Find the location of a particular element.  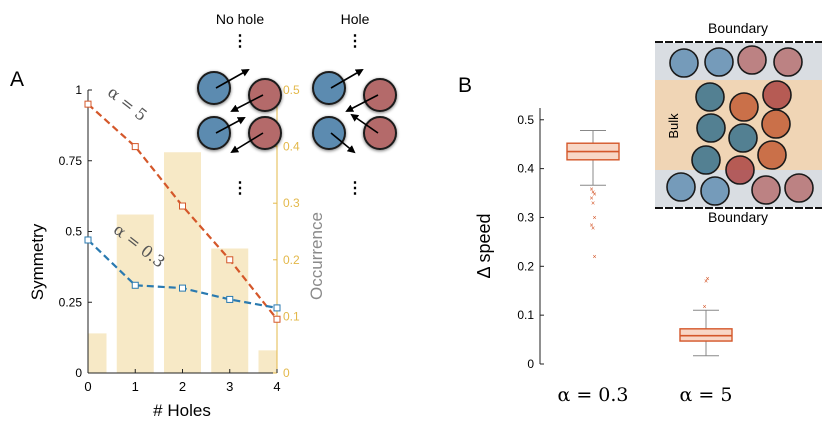

y-right-tick-label: 0.3 is located at coordinates (291, 203).